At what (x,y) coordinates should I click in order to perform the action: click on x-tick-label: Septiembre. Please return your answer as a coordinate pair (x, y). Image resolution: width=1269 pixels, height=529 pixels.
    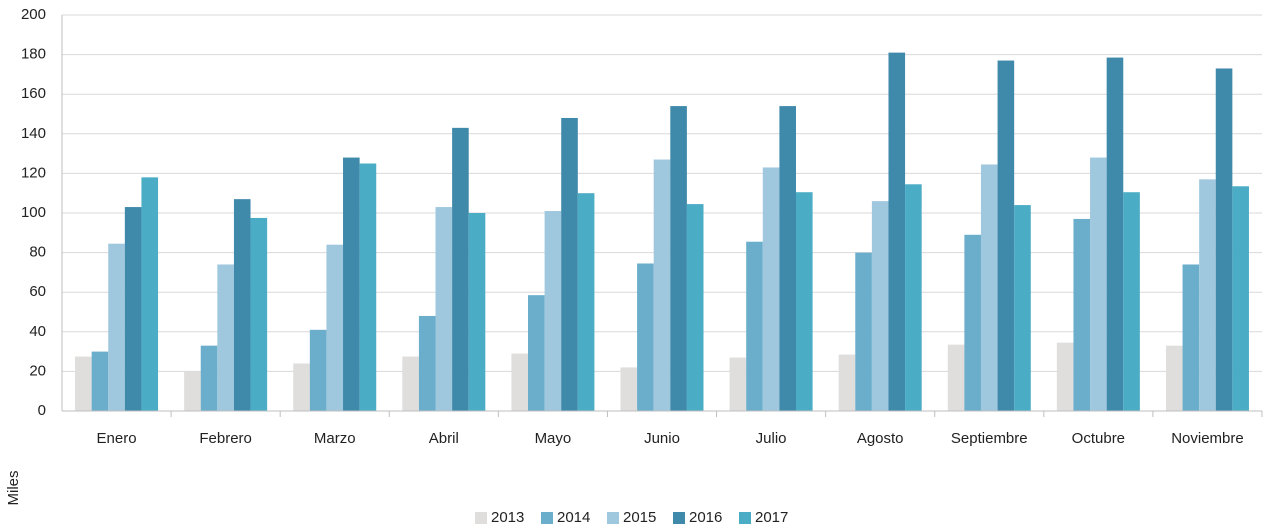
    Looking at the image, I should click on (989, 438).